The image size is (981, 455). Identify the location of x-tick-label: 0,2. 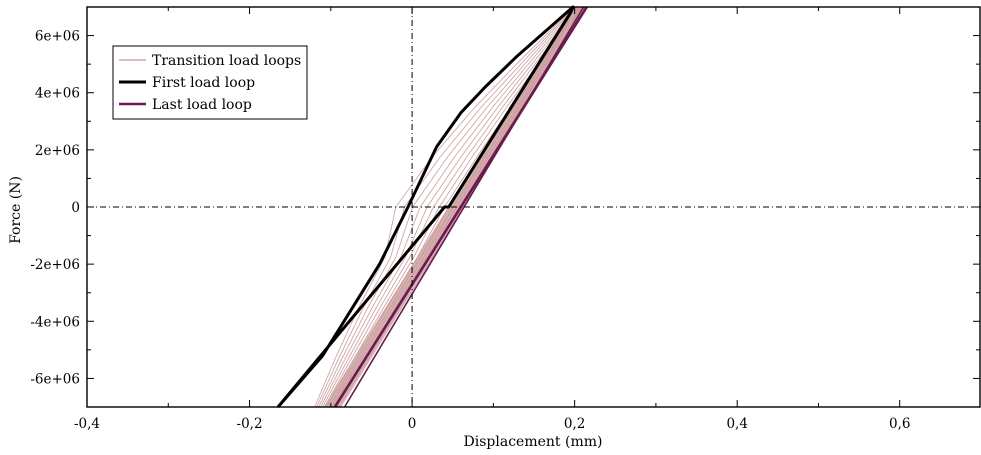
(574, 424).